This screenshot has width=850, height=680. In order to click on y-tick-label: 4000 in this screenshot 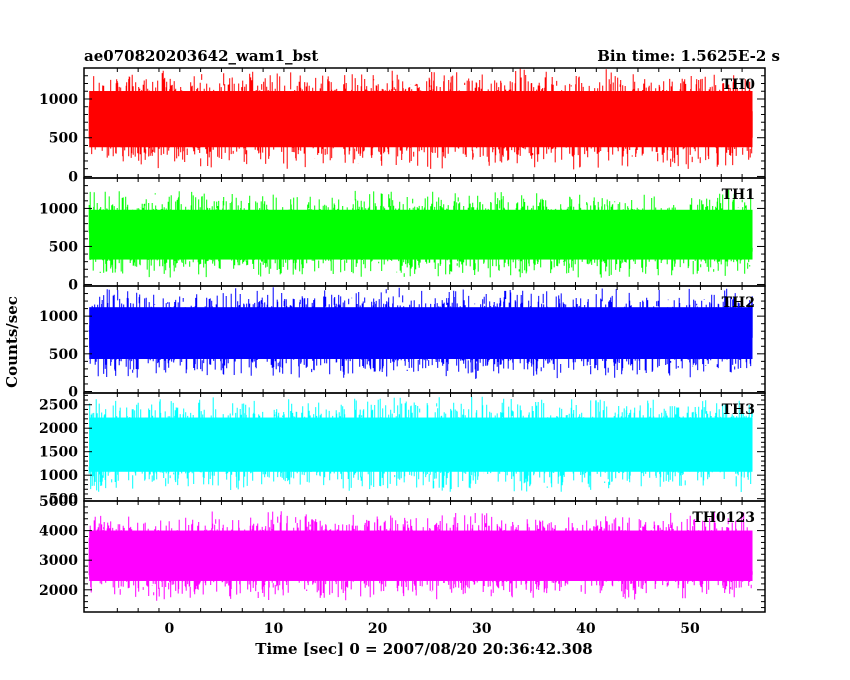, I will do `click(58, 532)`.